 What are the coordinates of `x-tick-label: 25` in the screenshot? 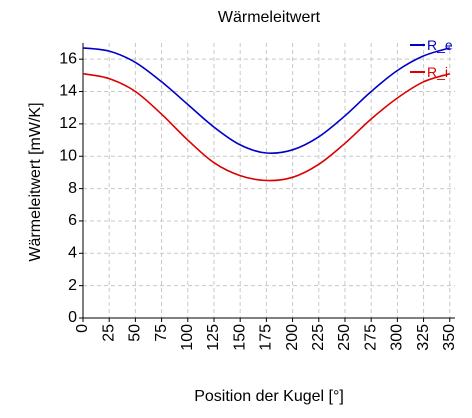 It's located at (108, 333).